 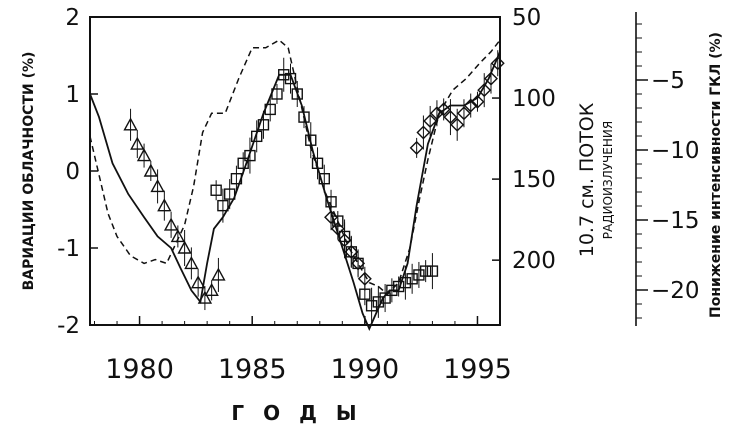 I want to click on x-tick-label: 1980, so click(x=139, y=369).